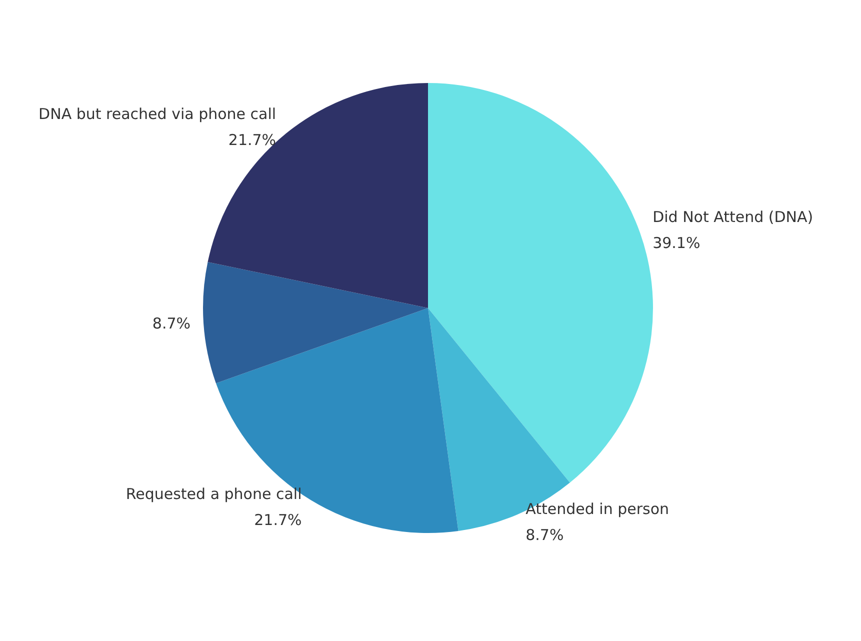  I want to click on slice-label: DNA but reached via phone call, so click(157, 114).